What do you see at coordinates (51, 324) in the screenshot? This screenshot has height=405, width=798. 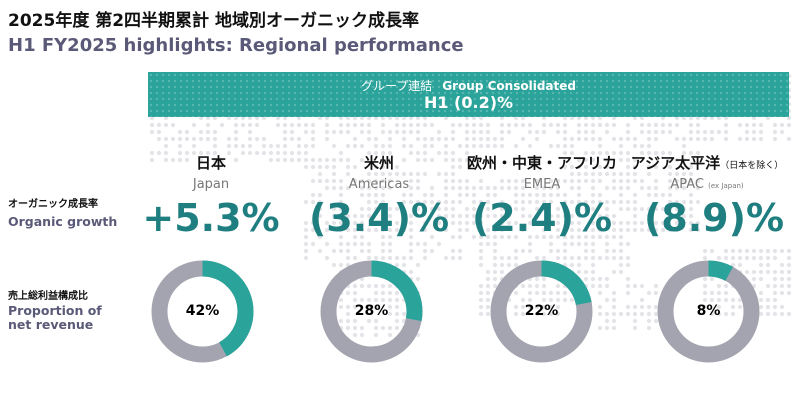 I see `proportion-label-en-2: net revenue` at bounding box center [51, 324].